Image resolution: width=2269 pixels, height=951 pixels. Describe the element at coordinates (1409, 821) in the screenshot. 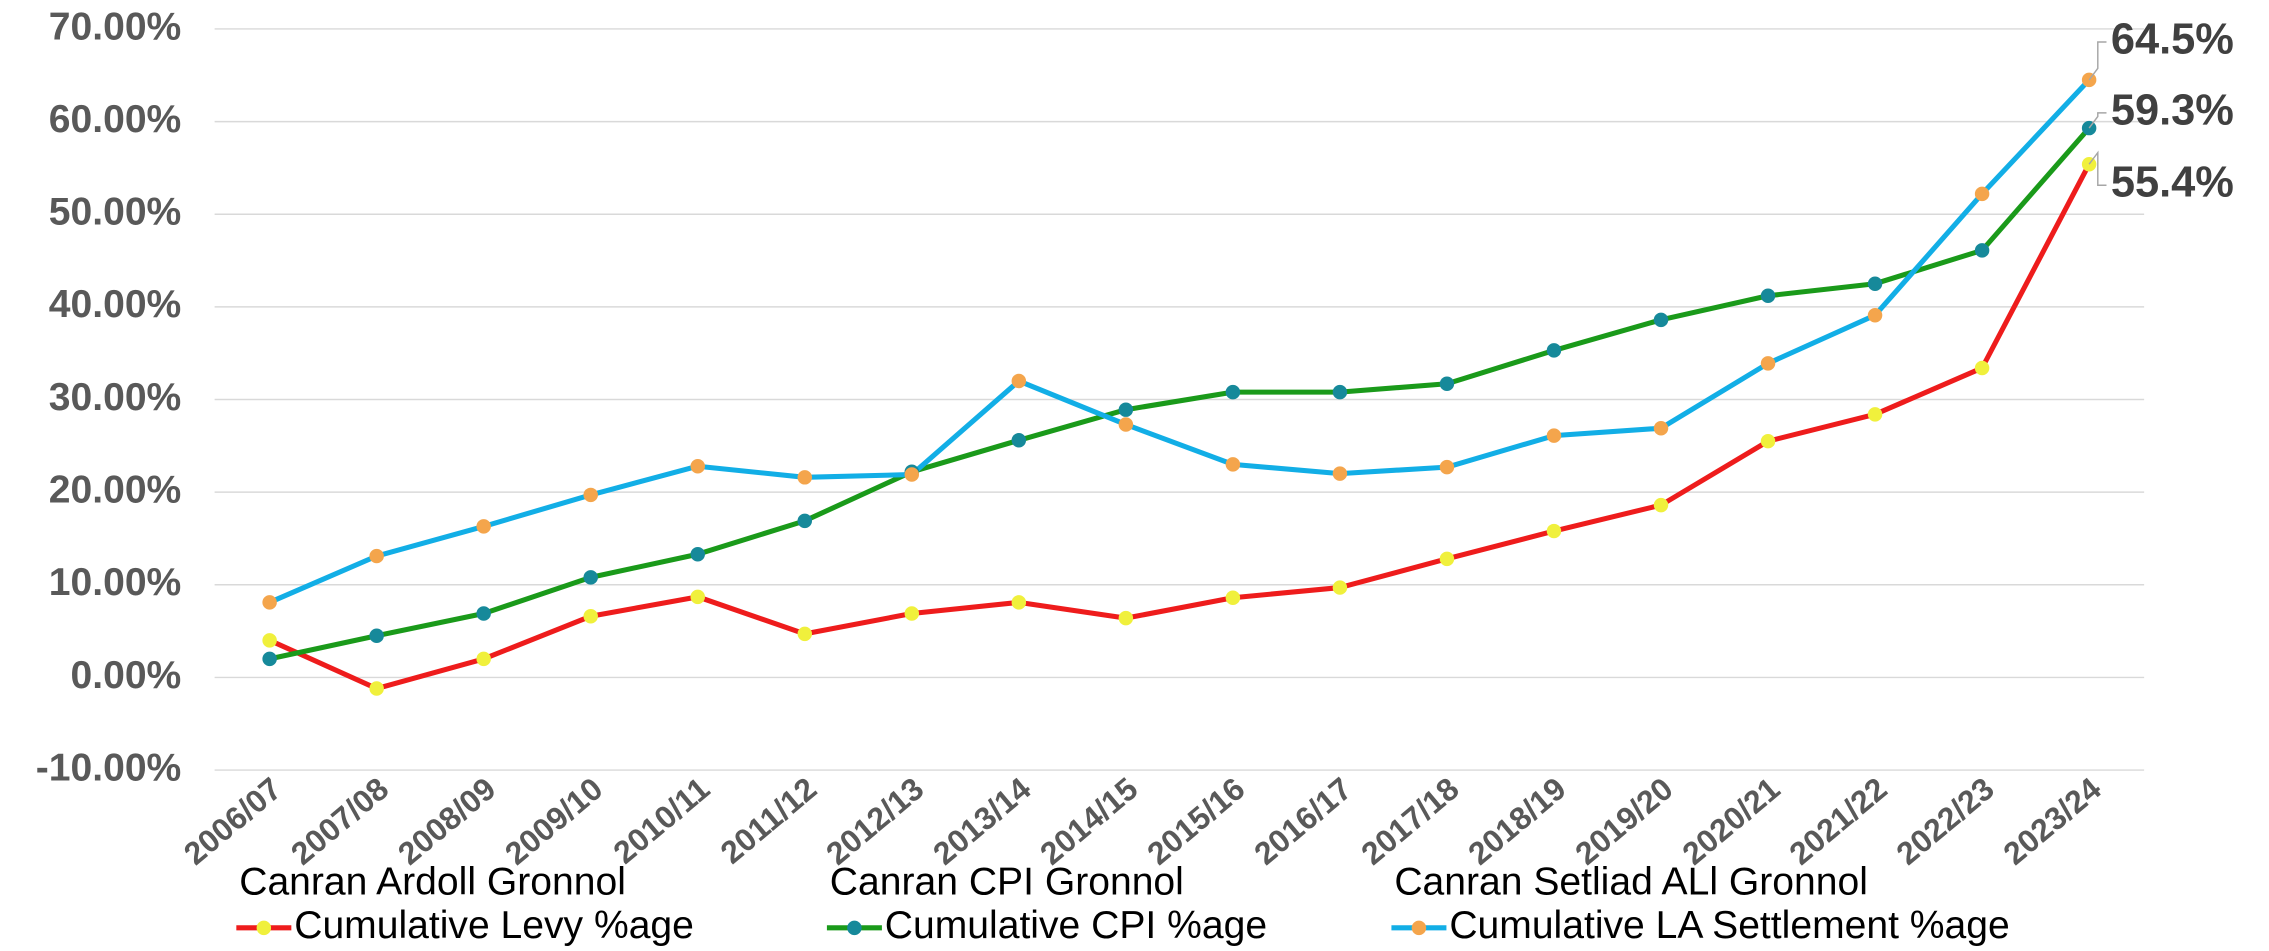

I see `x-tick-label: 2017/18` at that location.